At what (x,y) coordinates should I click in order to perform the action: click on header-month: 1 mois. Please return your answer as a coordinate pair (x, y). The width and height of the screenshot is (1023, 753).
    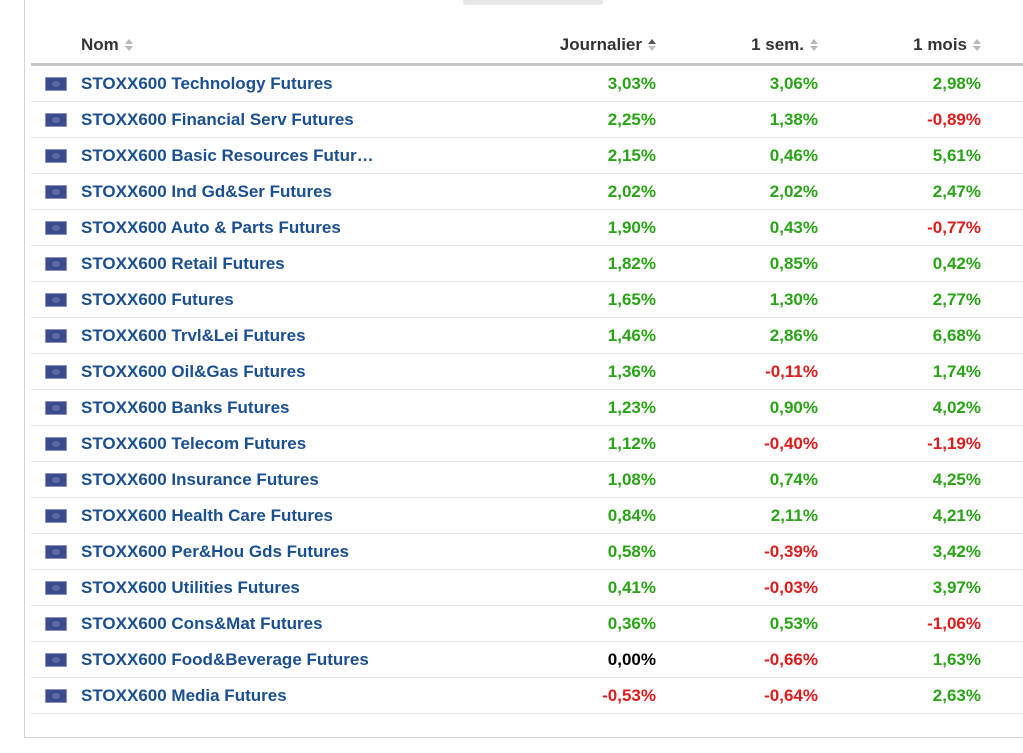
    Looking at the image, I should click on (899, 46).